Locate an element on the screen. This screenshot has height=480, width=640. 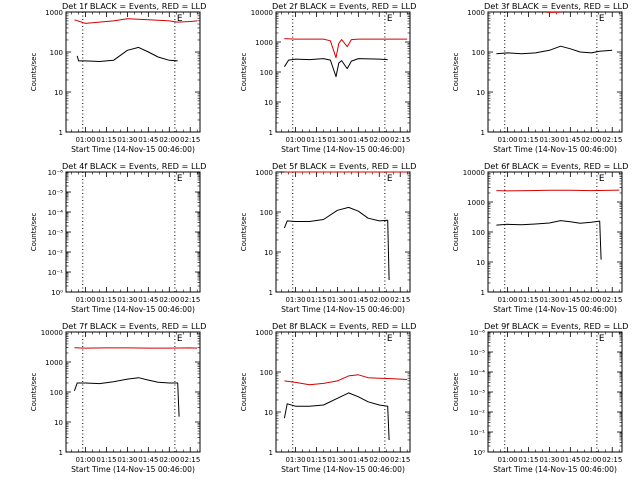
panel-title: Det 1f BLACK = Events, RED = LLD is located at coordinates (134, 6).